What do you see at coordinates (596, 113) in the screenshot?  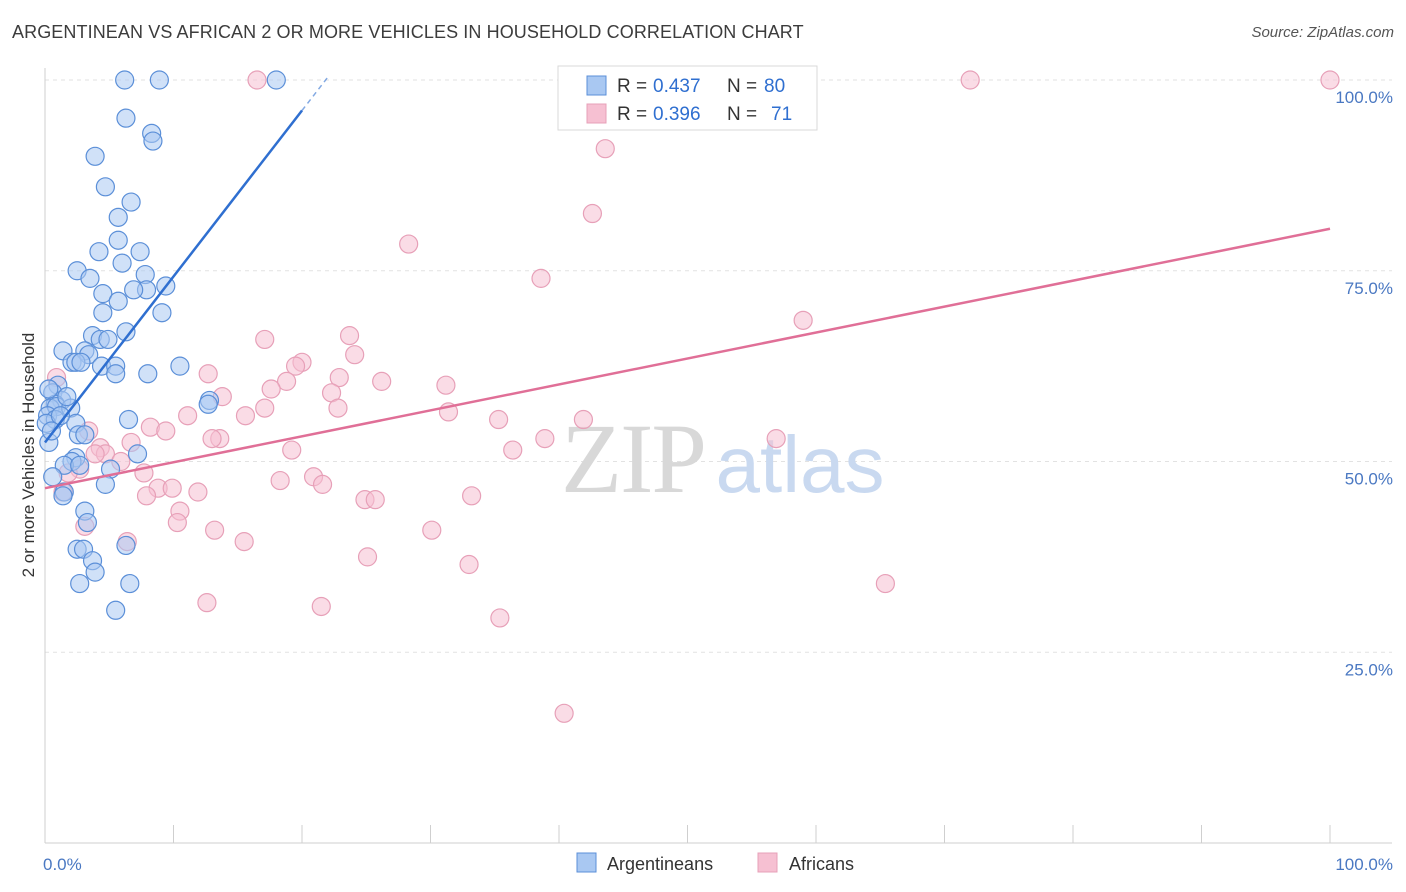 I see `legend-swatch-africans` at bounding box center [596, 113].